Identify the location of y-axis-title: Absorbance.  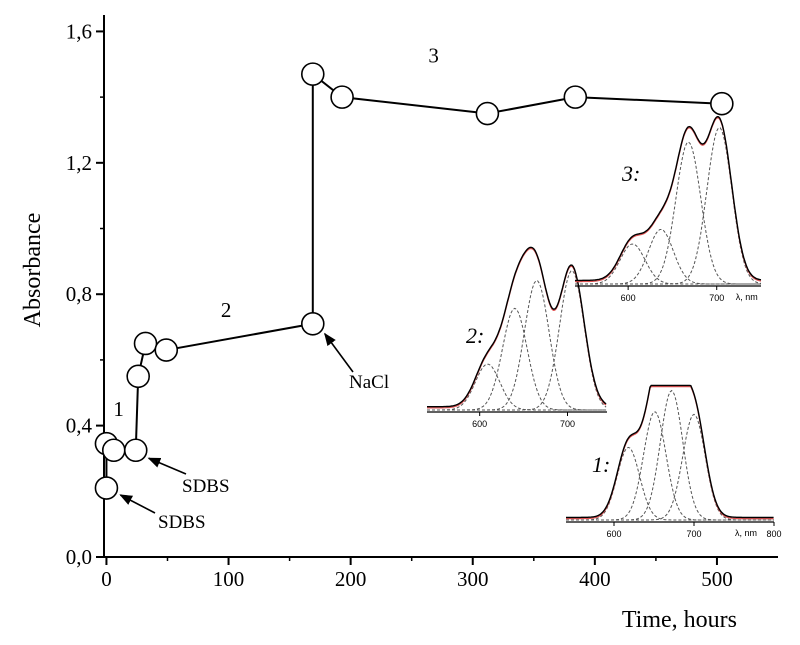
(33, 270).